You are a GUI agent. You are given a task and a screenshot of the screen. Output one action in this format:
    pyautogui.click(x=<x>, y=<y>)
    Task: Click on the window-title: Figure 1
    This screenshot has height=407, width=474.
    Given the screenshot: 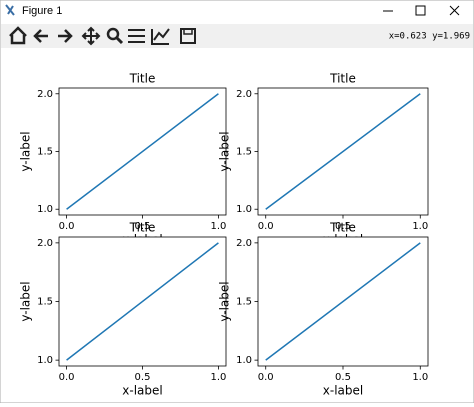 What is the action you would take?
    pyautogui.click(x=42, y=11)
    